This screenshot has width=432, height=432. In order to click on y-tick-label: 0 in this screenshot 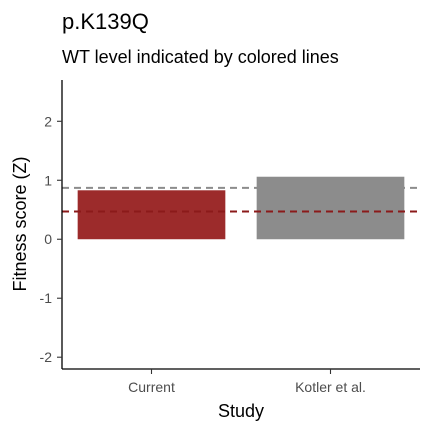, I will do `click(48, 239)`.